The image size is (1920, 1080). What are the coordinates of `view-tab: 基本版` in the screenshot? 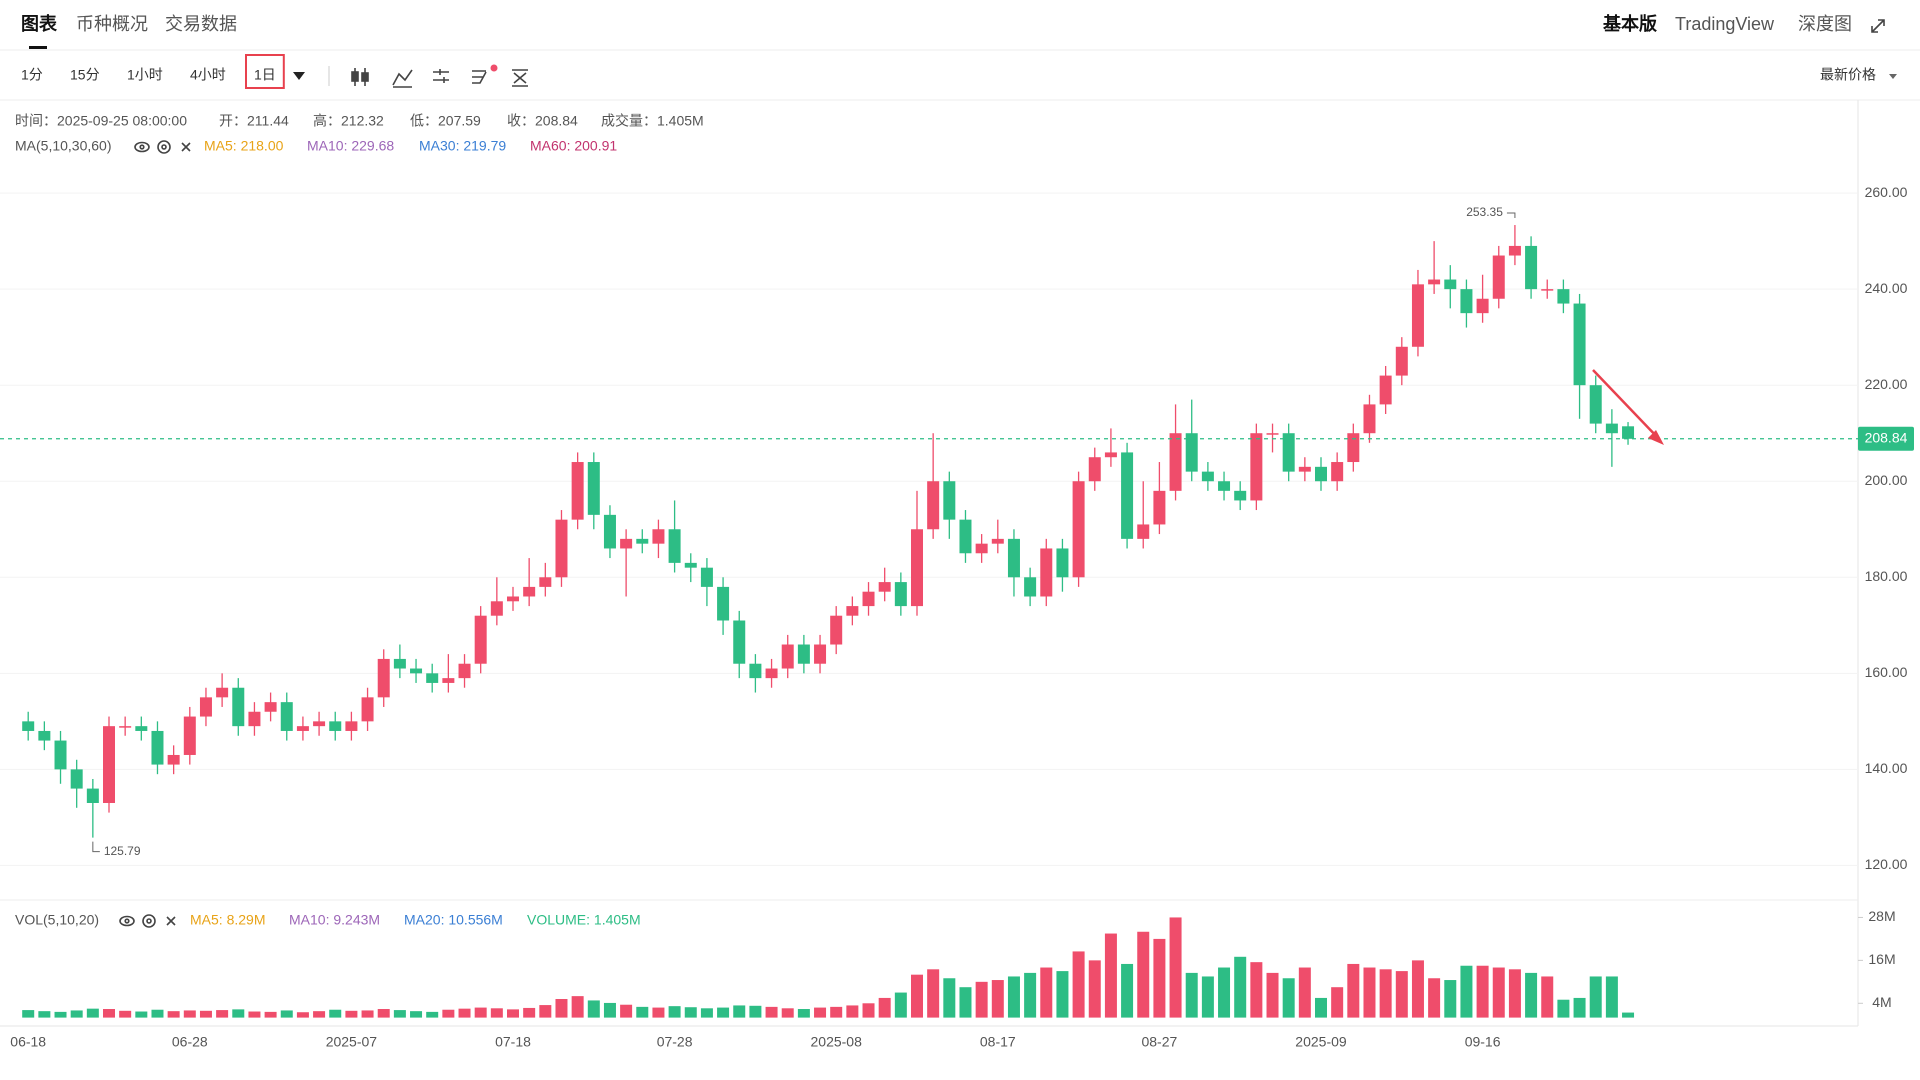 It's located at (1629, 23).